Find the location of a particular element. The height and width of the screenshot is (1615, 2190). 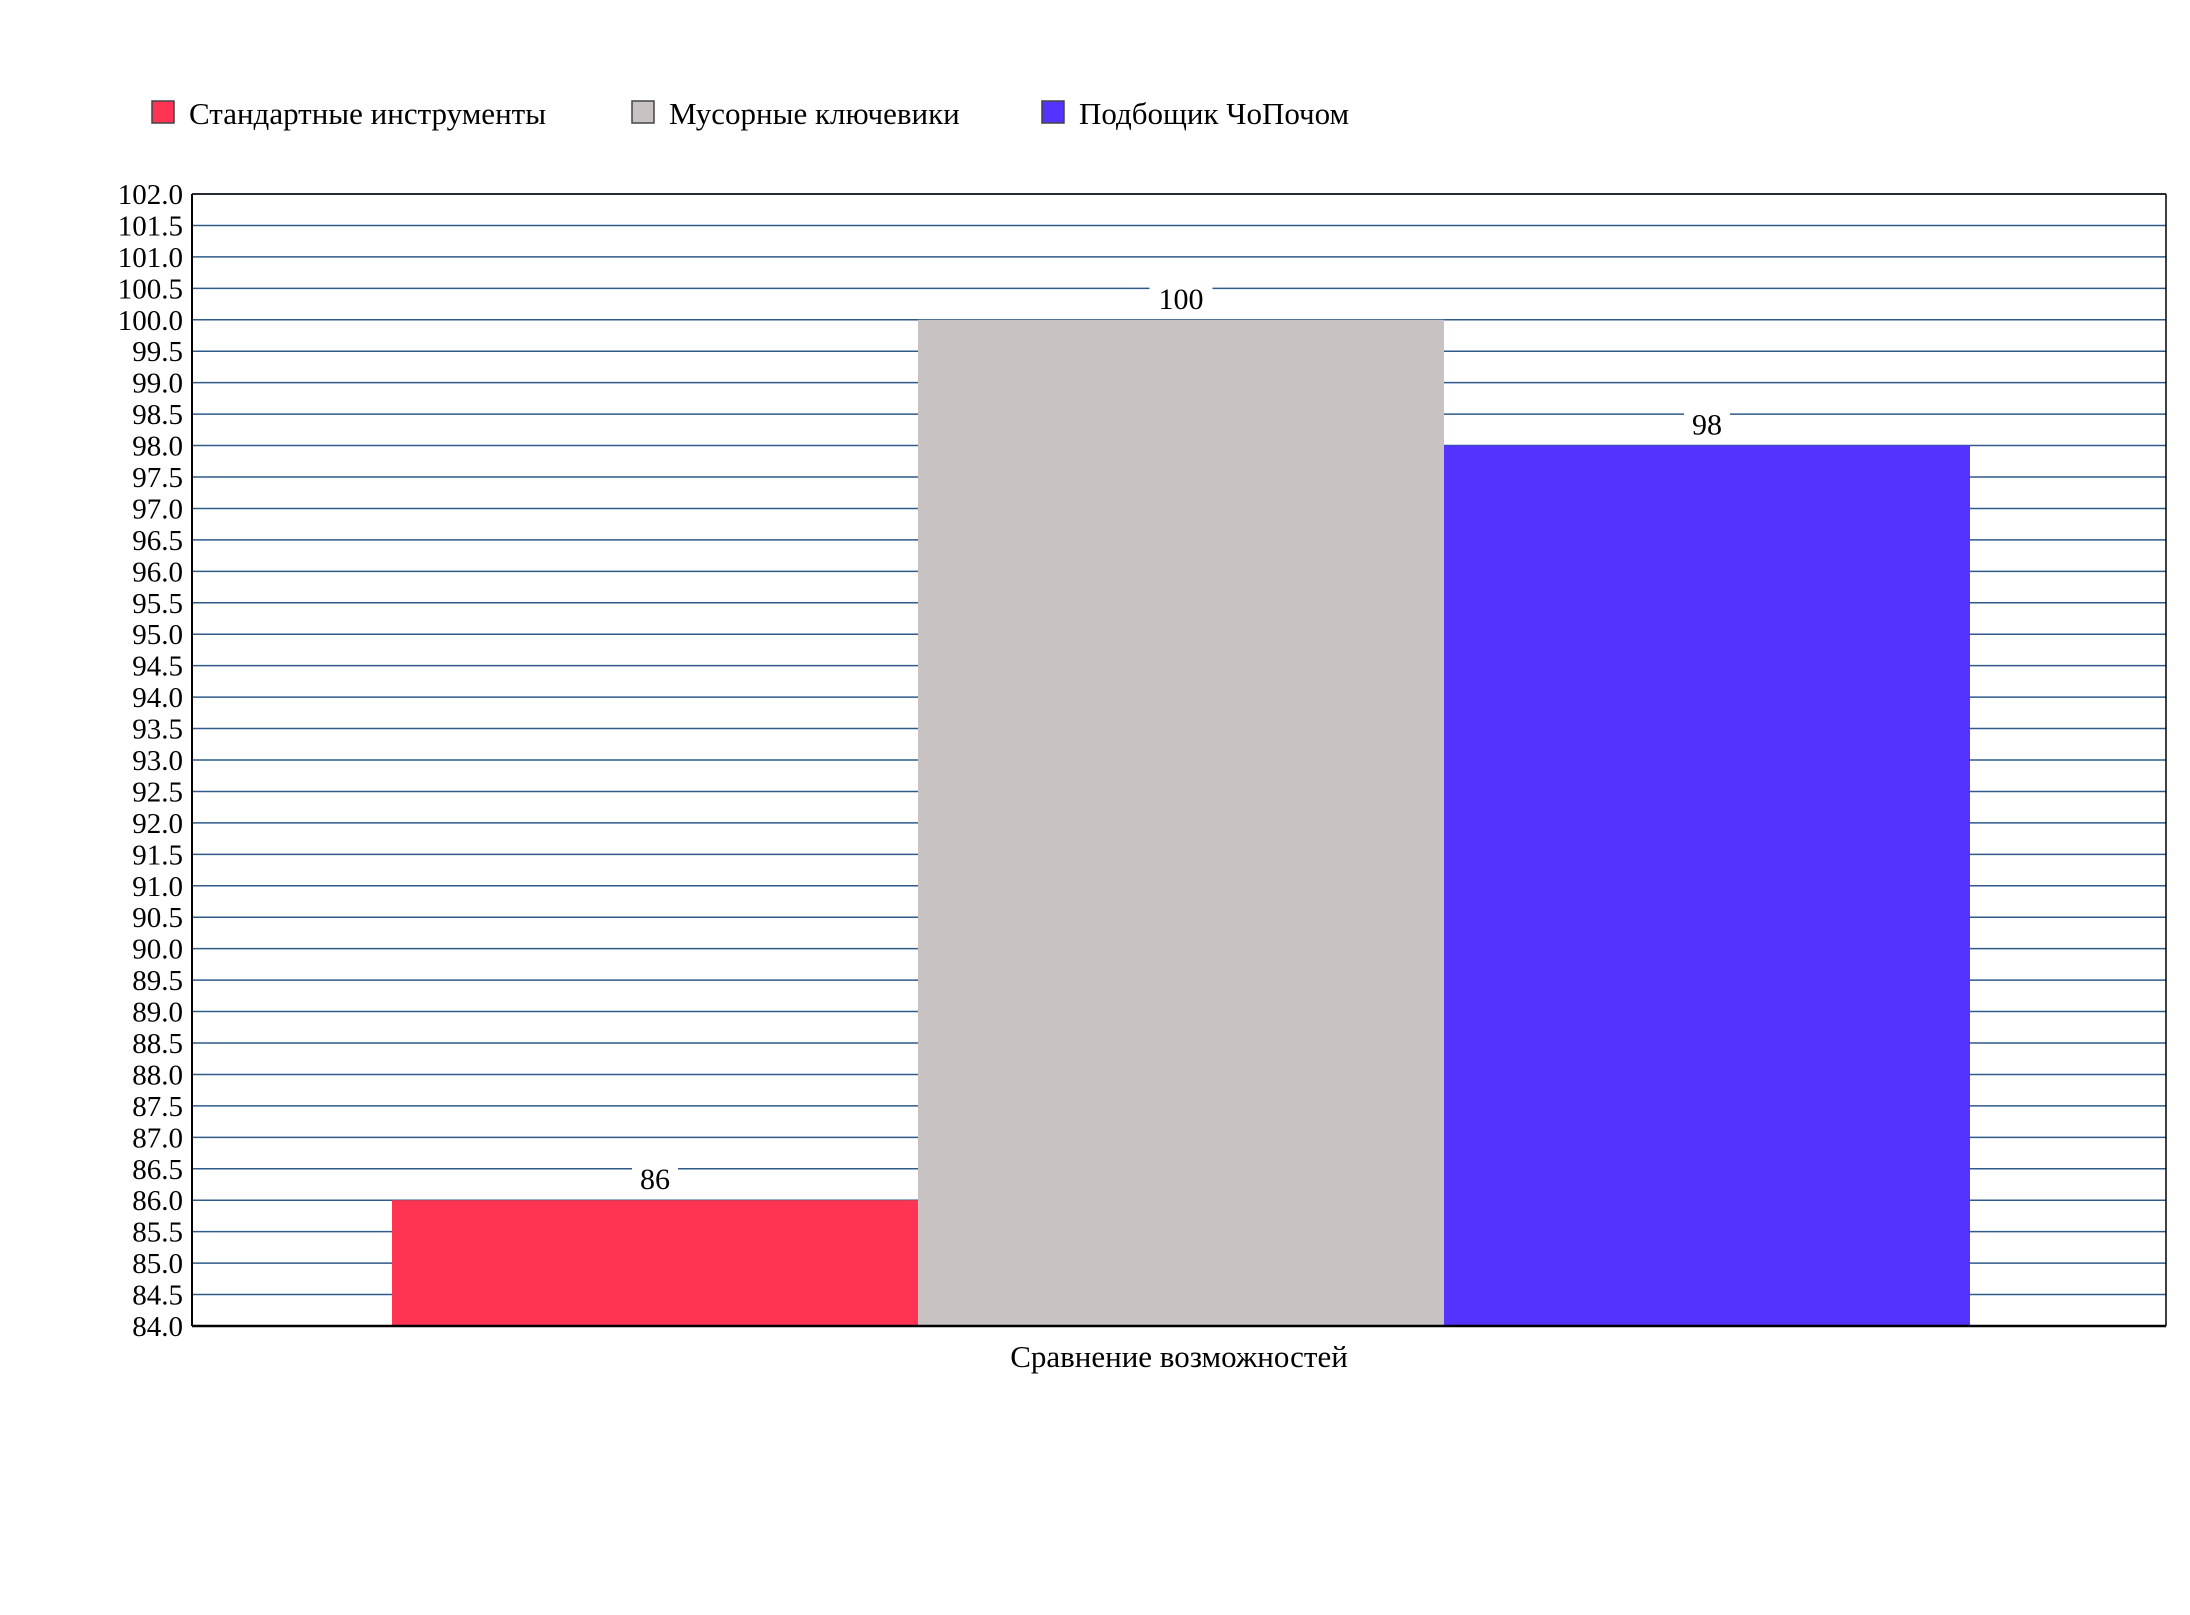

y-tick-label: 101.5 is located at coordinates (150, 226).